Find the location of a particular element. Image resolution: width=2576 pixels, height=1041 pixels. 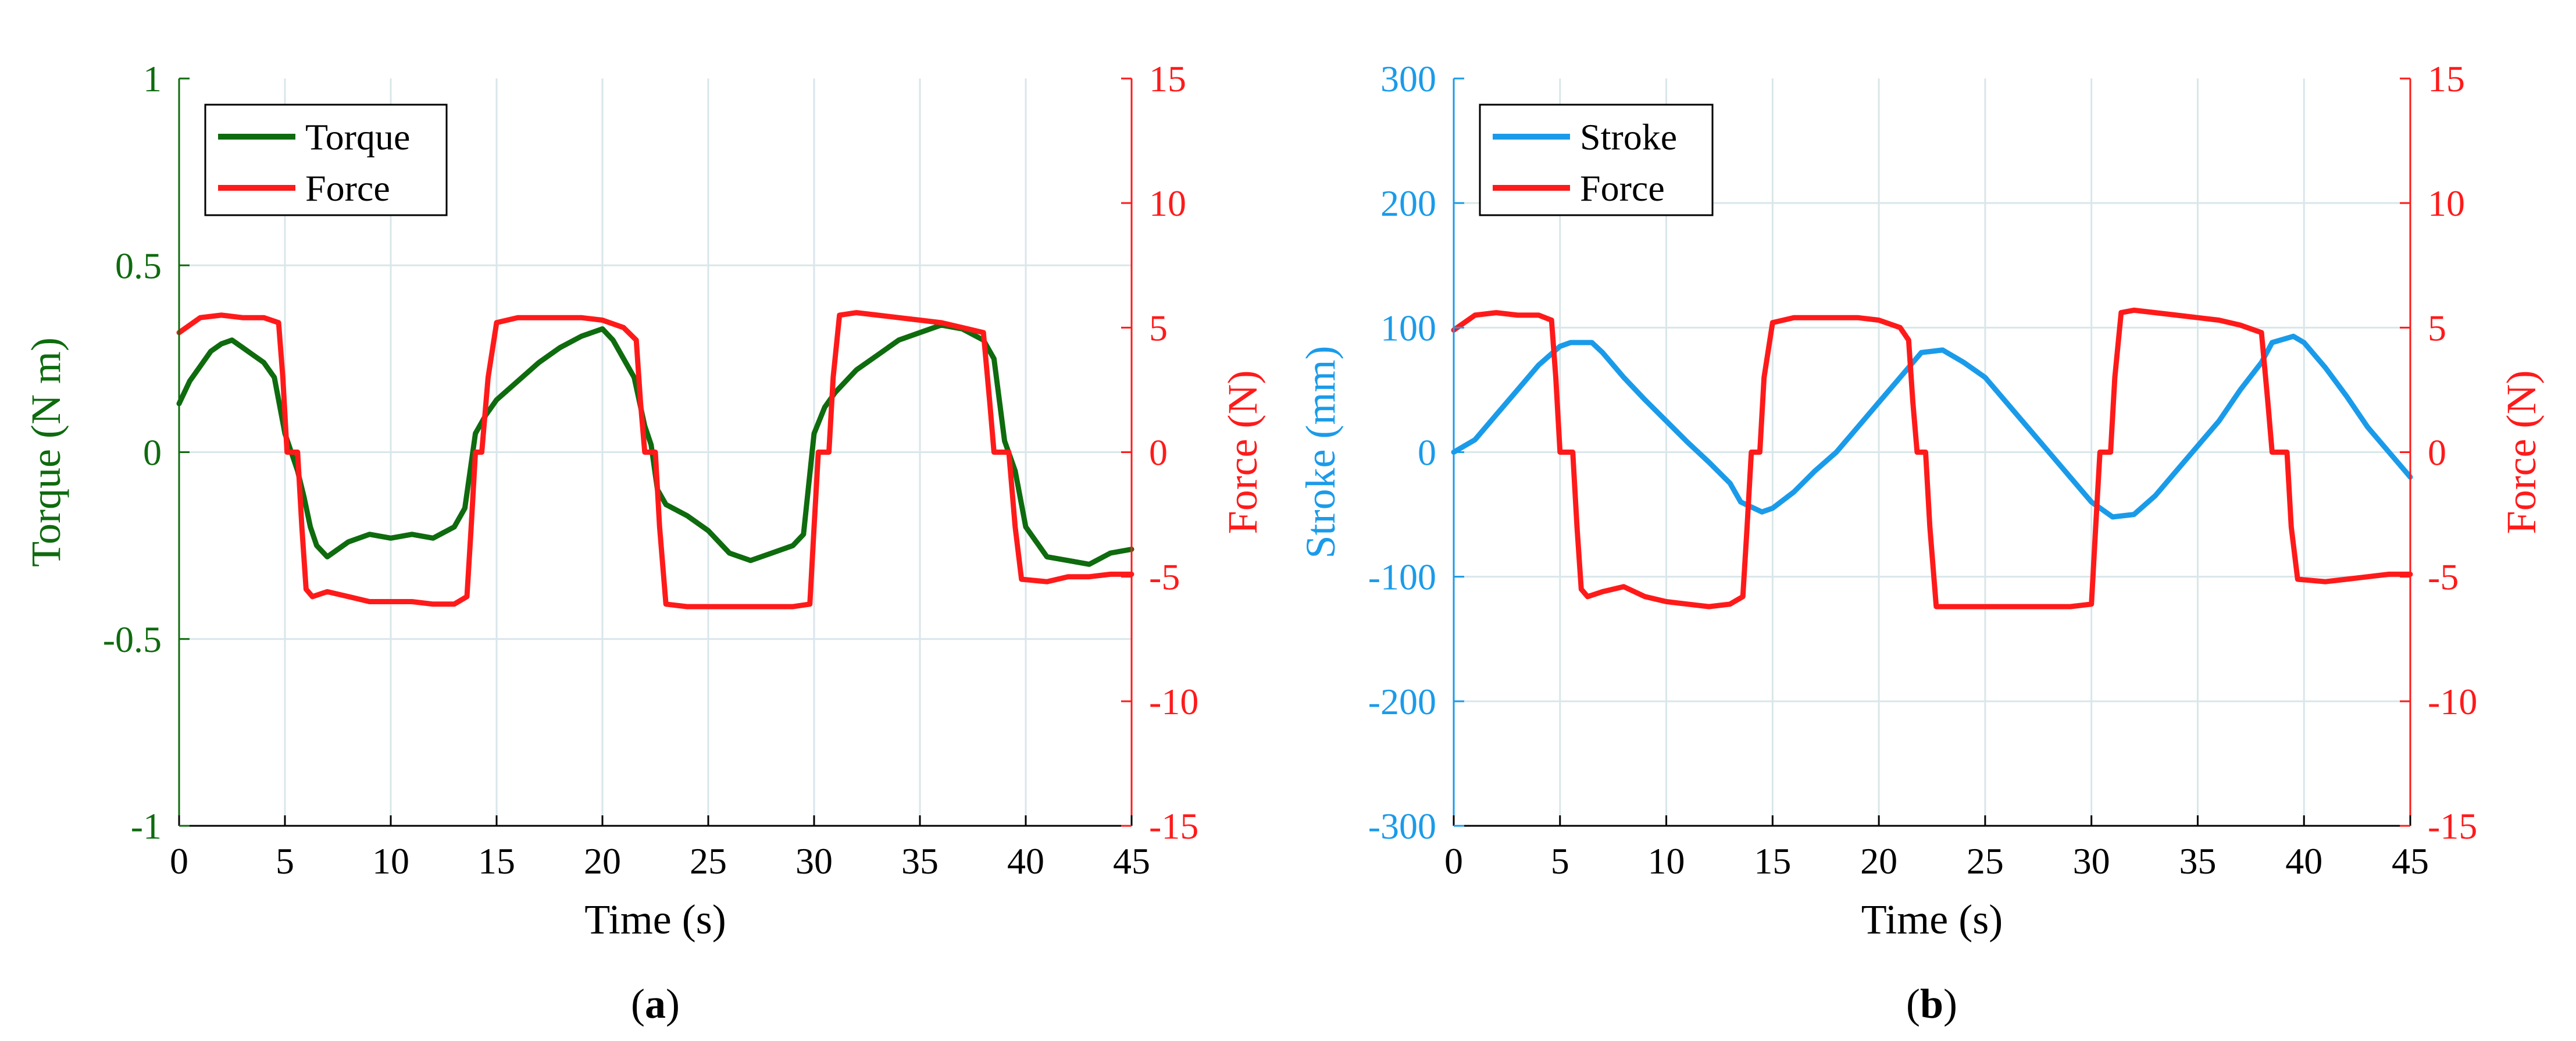

legend: Stroke Force is located at coordinates (1597, 160).